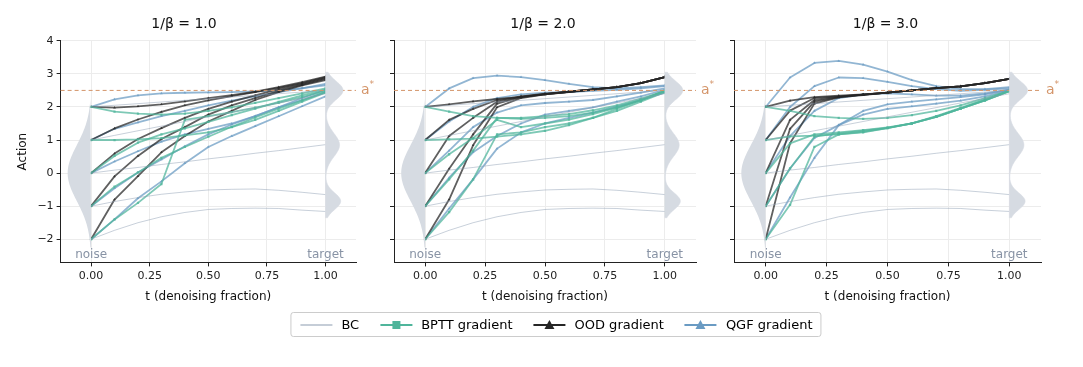  I want to click on legend-label: BC, so click(350, 324).